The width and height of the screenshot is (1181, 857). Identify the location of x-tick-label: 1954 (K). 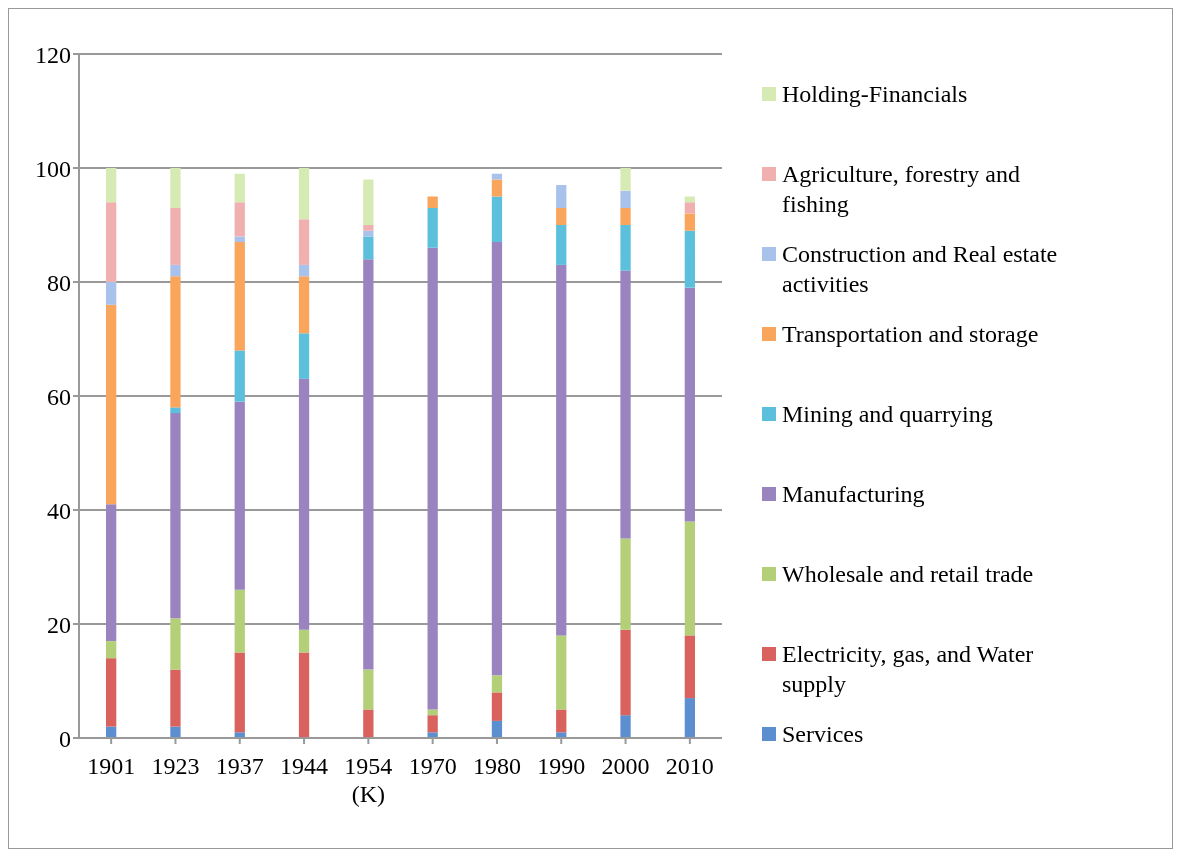
(368, 780).